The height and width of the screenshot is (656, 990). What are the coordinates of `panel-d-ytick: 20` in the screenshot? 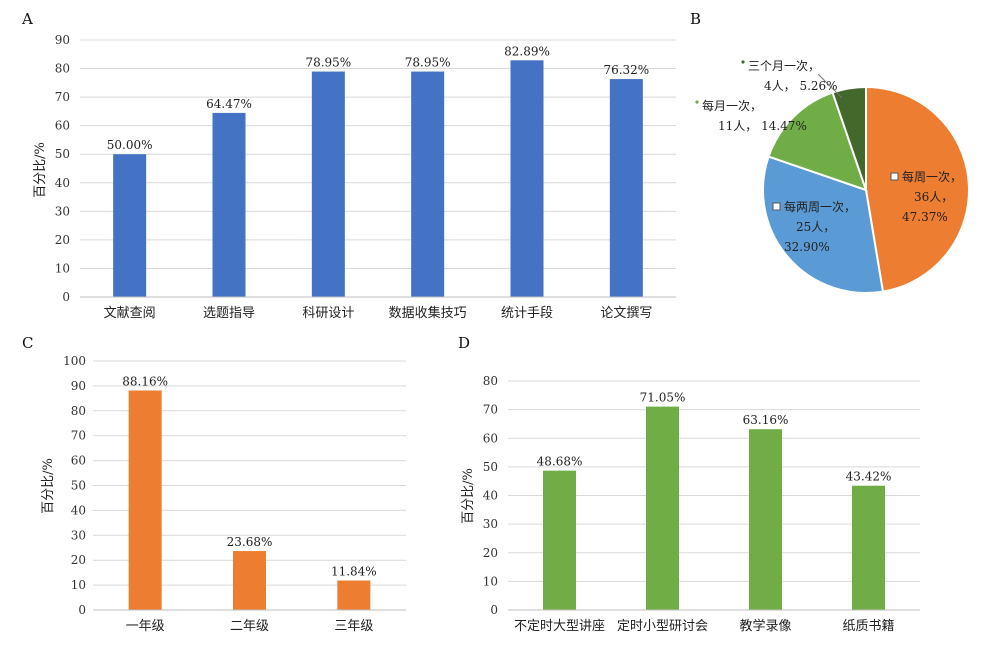 It's located at (490, 553).